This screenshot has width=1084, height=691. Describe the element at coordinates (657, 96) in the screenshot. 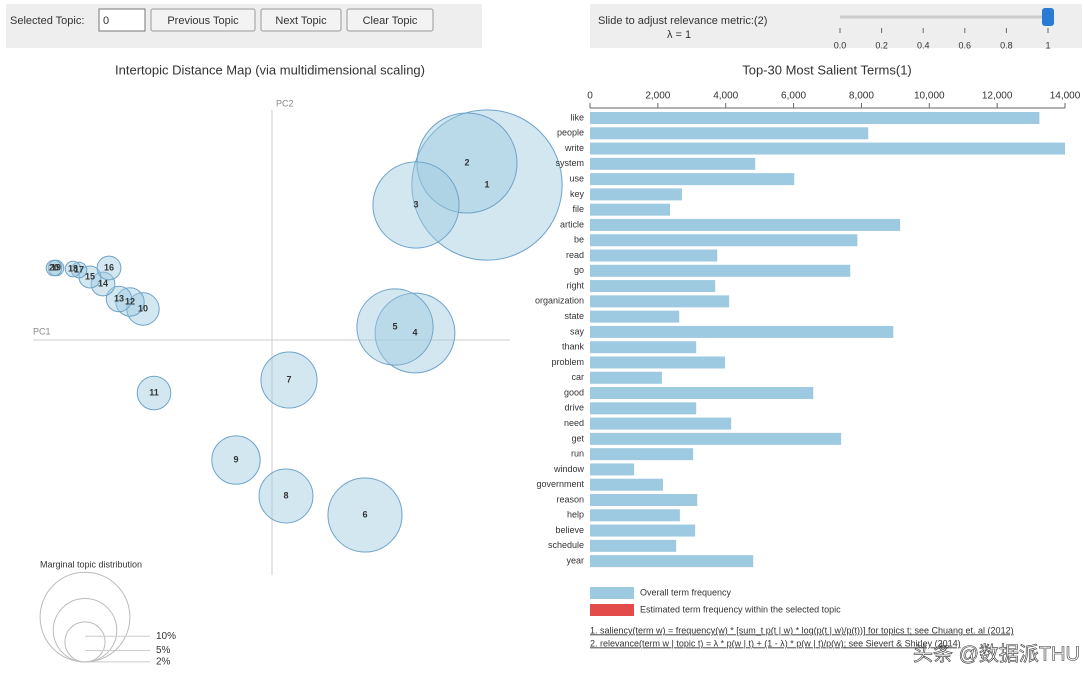

I see `x-tick-label: 2,000` at that location.